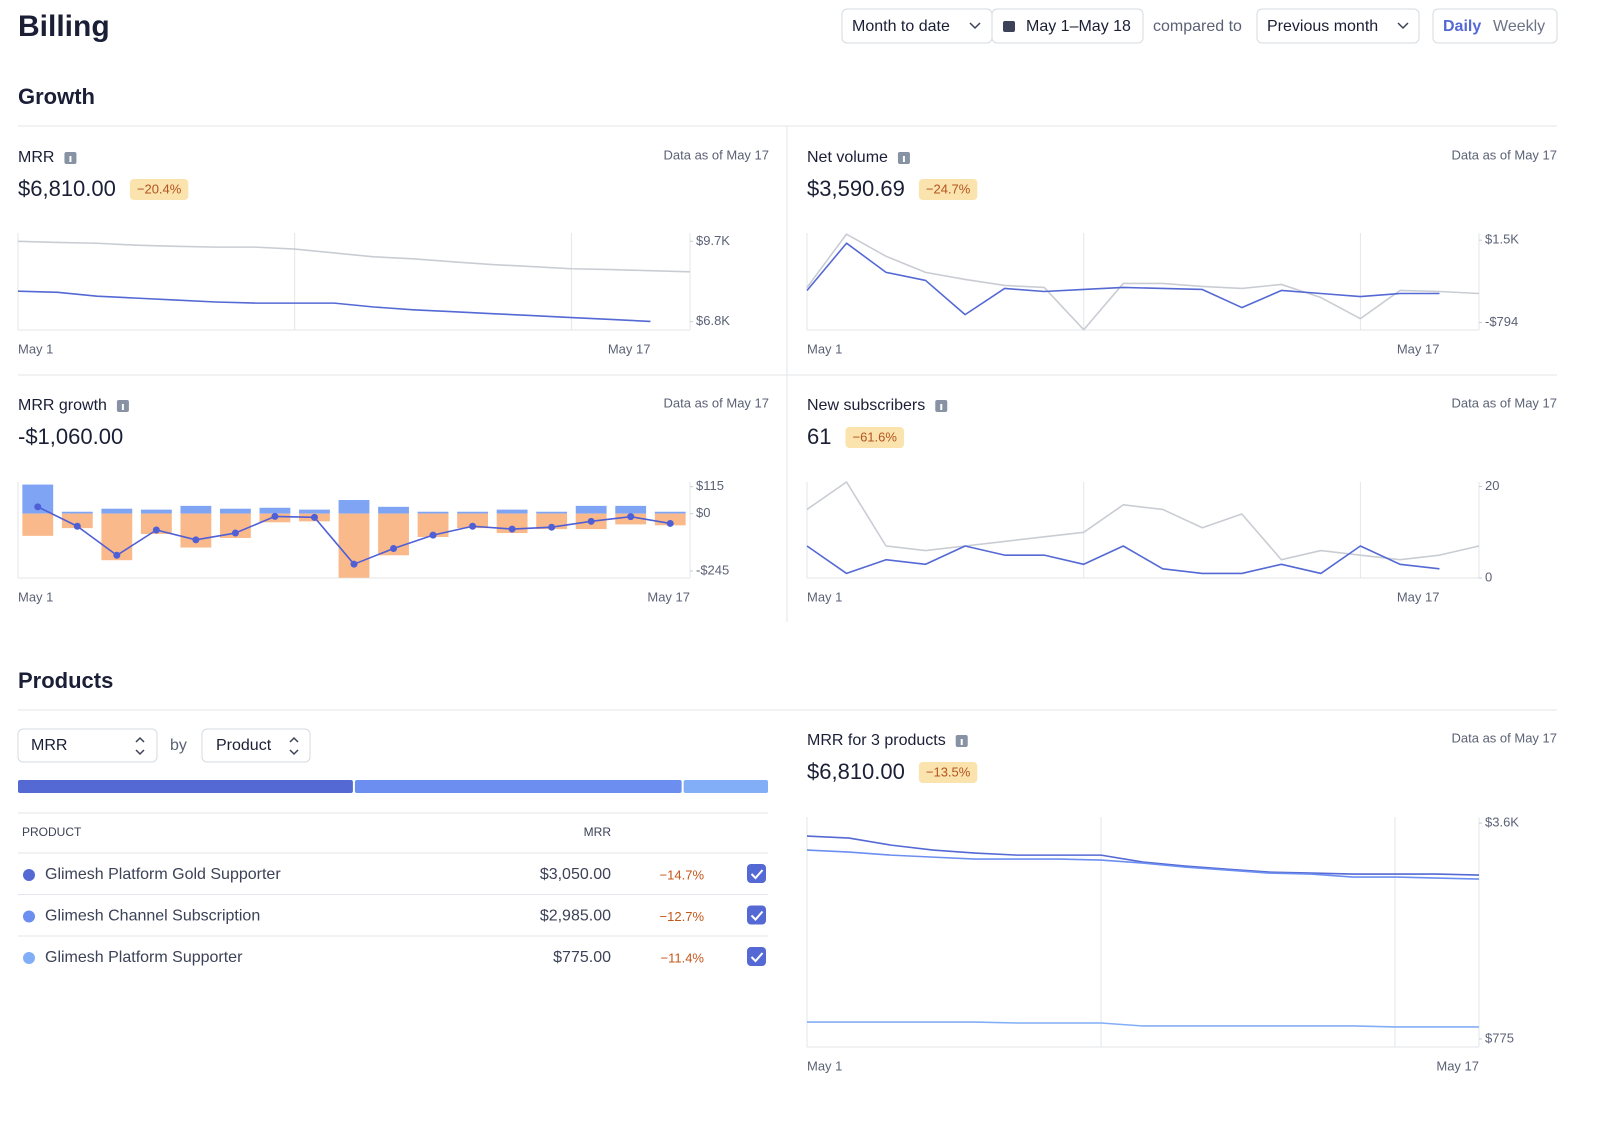 Image resolution: width=1600 pixels, height=1138 pixels. I want to click on y-tick-label: $0, so click(703, 512).